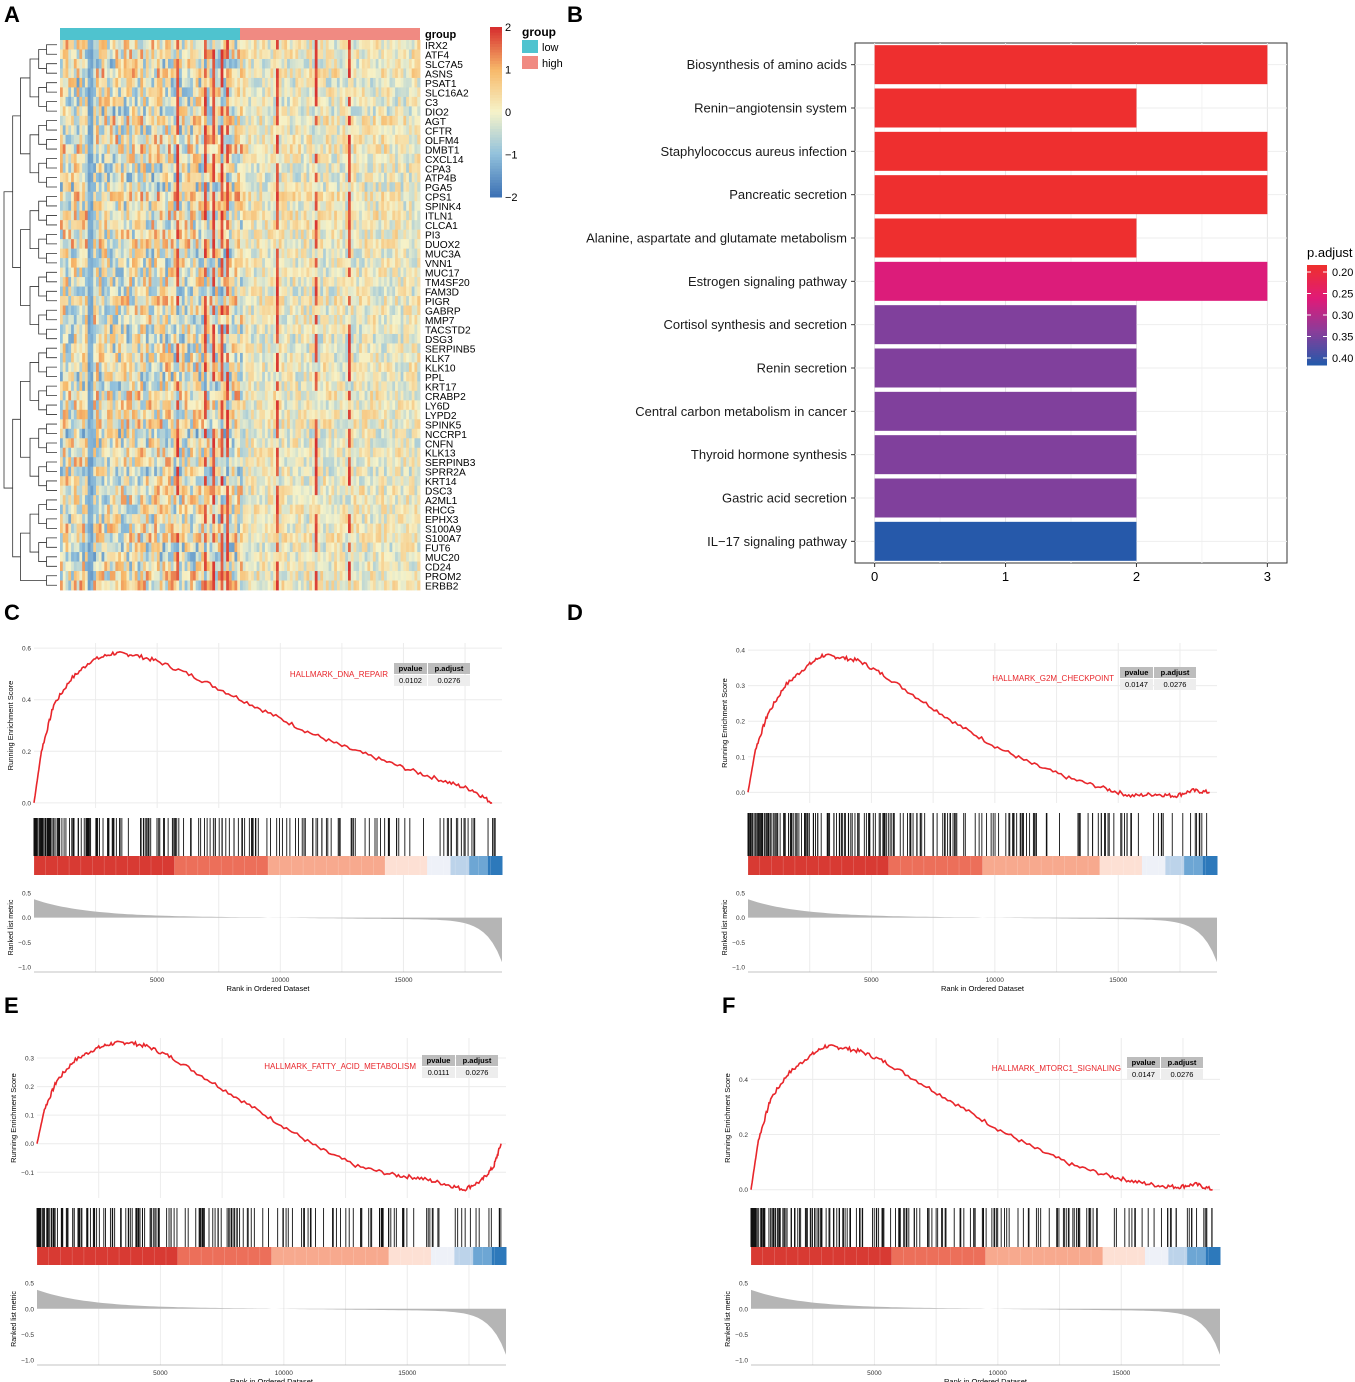  What do you see at coordinates (150, 34) in the screenshot?
I see `group-bar-low` at bounding box center [150, 34].